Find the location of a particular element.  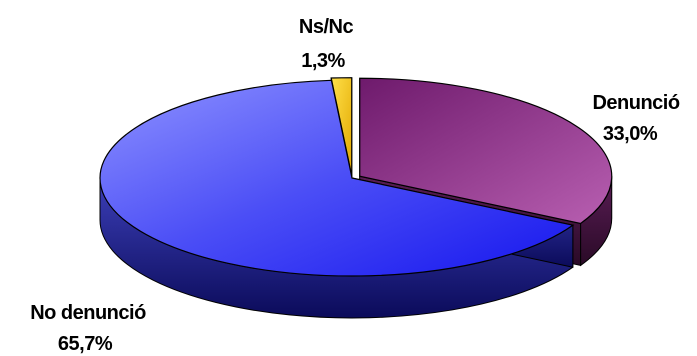

label-nsnc-value: 1,3% is located at coordinates (323, 61).